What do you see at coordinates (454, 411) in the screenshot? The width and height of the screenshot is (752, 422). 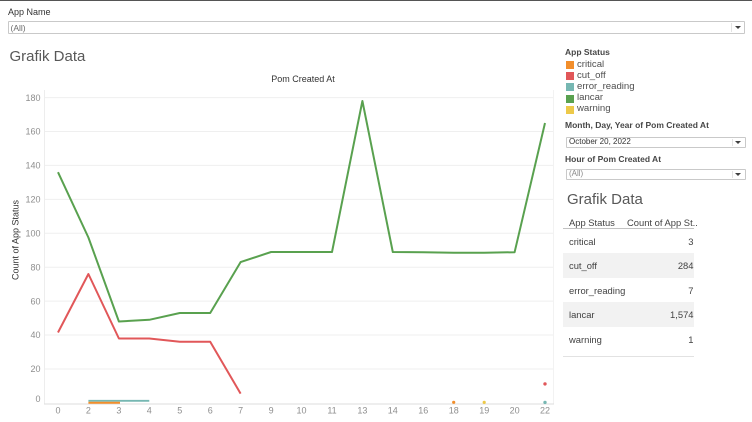 I see `svg-text: 18` at bounding box center [454, 411].